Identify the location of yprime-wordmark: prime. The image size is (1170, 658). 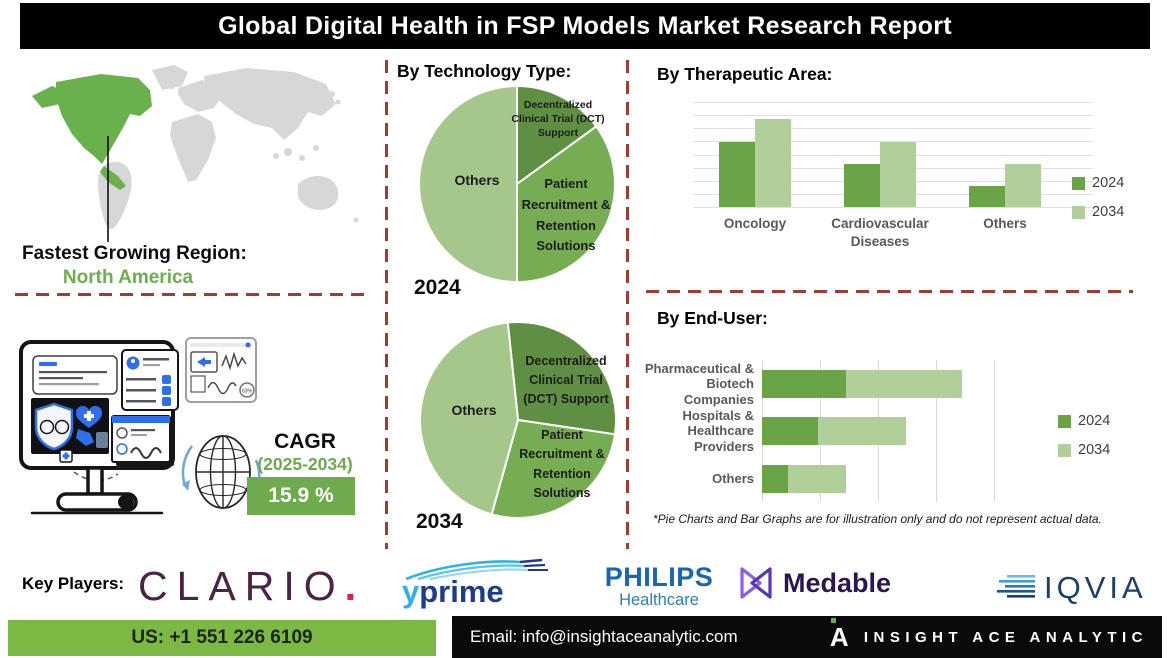
(461, 591).